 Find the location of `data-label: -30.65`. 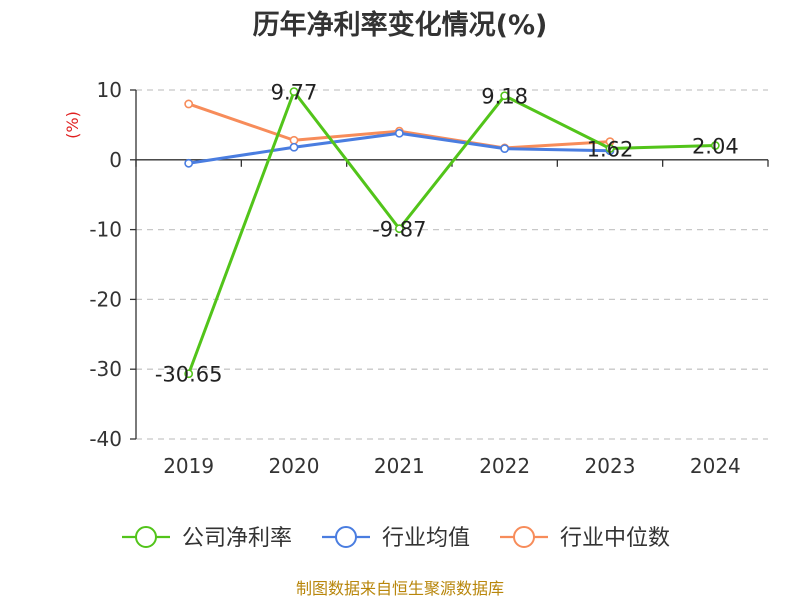

data-label: -30.65 is located at coordinates (189, 375).